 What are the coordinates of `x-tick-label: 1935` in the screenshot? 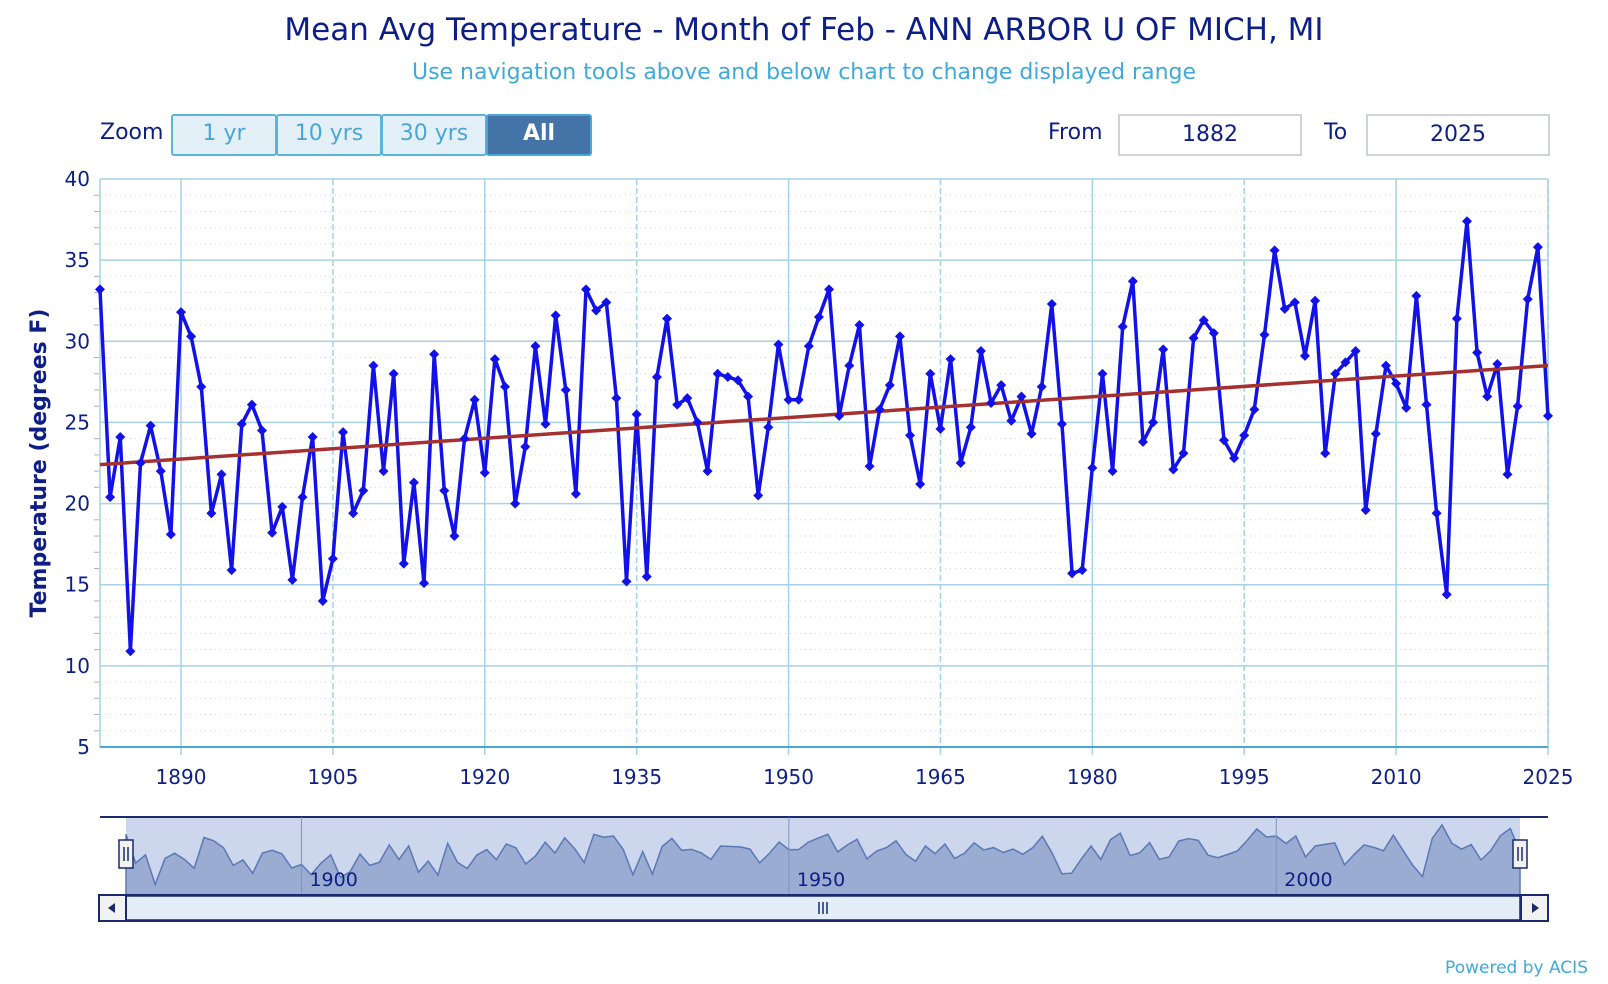 It's located at (636, 777).